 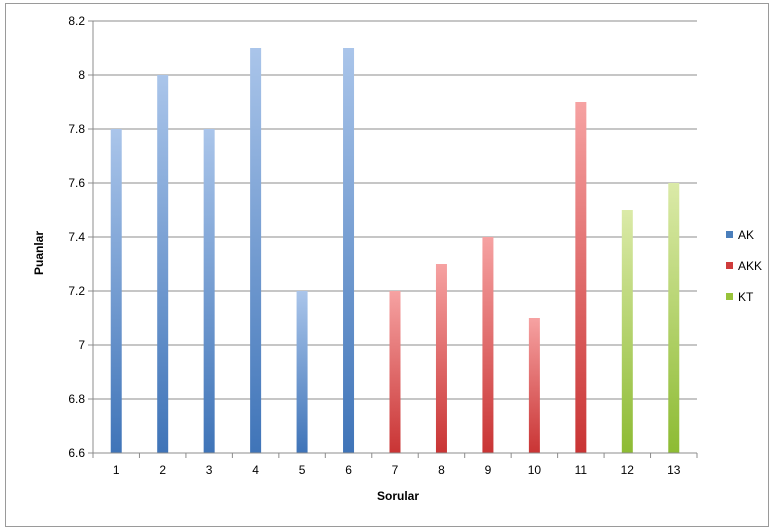 I want to click on y-tick-label: 6.6, so click(x=76, y=453).